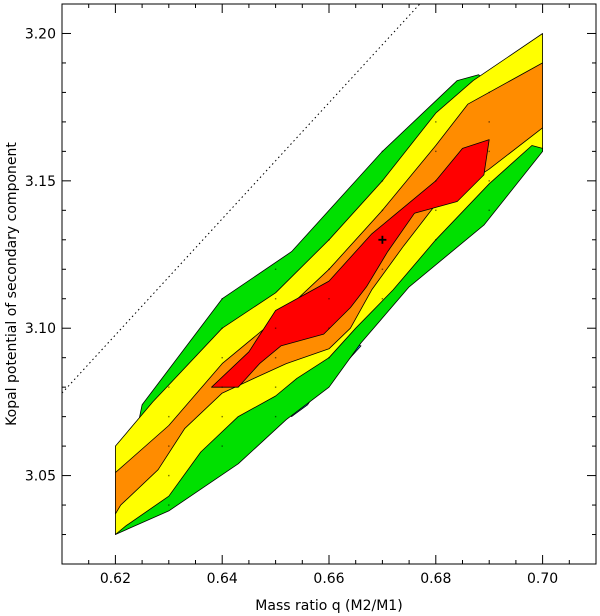 The image size is (600, 616). What do you see at coordinates (12, 284) in the screenshot?
I see `y-axis-title: Kopal potential of secondary component` at bounding box center [12, 284].